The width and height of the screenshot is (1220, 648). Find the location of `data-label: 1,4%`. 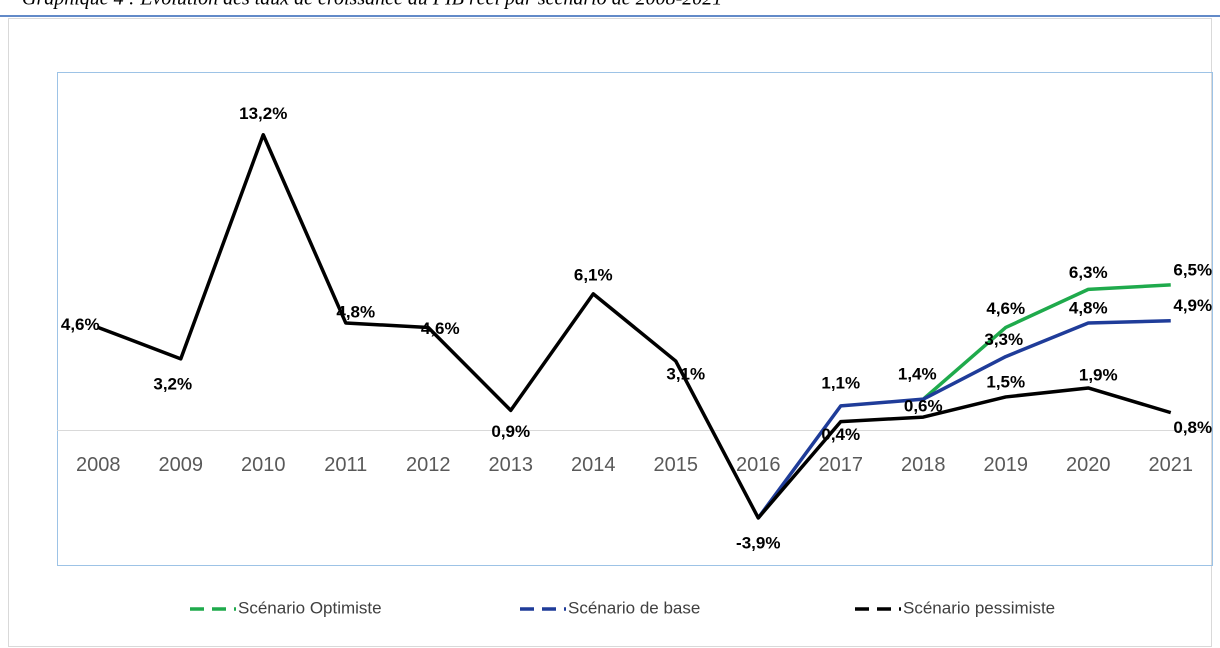

data-label: 1,4% is located at coordinates (917, 374).